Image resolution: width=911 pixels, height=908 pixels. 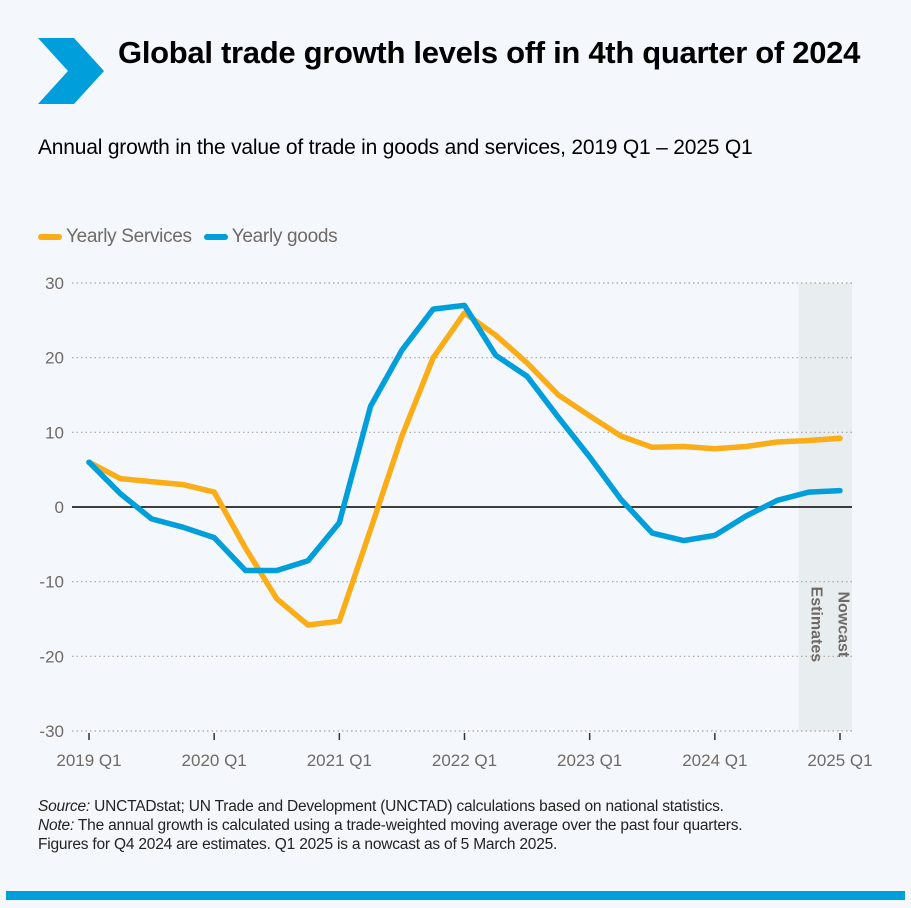 I want to click on y-tick-label: -10, so click(x=51, y=582).